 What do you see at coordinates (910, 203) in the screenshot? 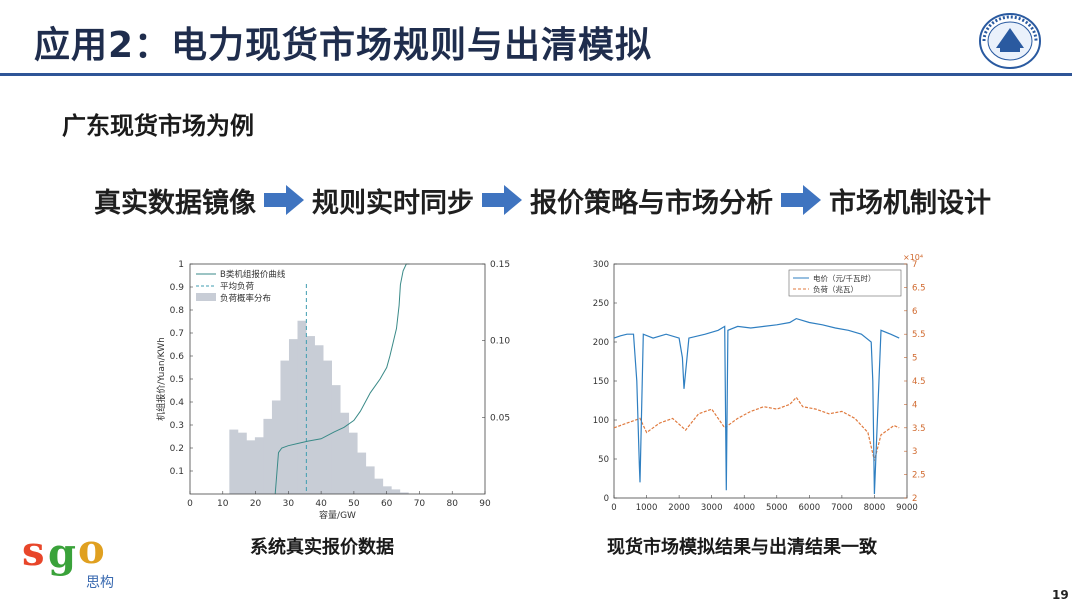
I see `flow-step-4: 市场机制设计` at bounding box center [910, 203].